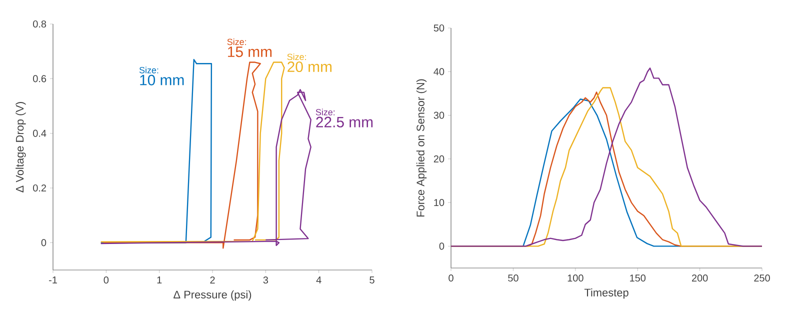 The height and width of the screenshot is (313, 800). Describe the element at coordinates (344, 122) in the screenshot. I see `series-label: 22.5 mm` at that location.